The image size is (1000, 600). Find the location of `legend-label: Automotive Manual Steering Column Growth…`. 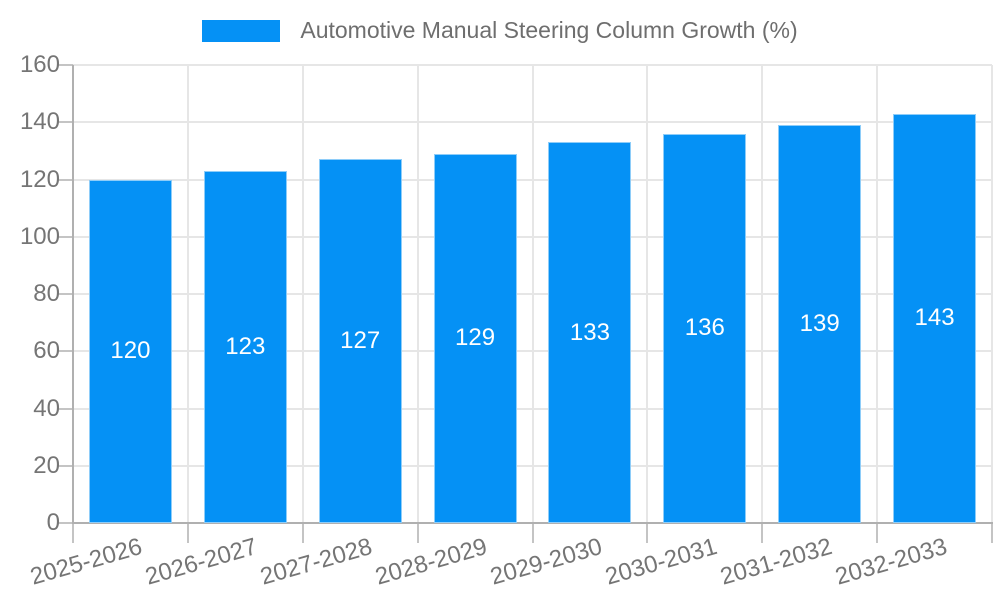

legend-label: Automotive Manual Steering Column Growth… is located at coordinates (549, 30).